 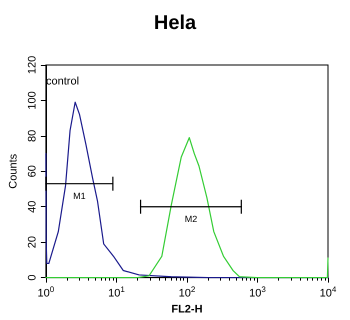 What do you see at coordinates (187, 310) in the screenshot?
I see `x-axis-title: FL2-H` at bounding box center [187, 310].